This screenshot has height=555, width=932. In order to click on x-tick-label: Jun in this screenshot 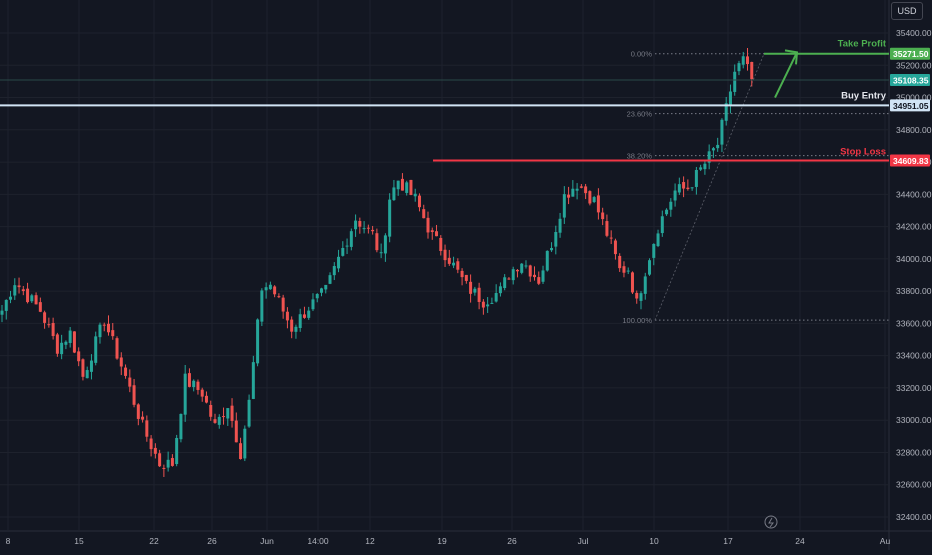, I will do `click(267, 541)`.